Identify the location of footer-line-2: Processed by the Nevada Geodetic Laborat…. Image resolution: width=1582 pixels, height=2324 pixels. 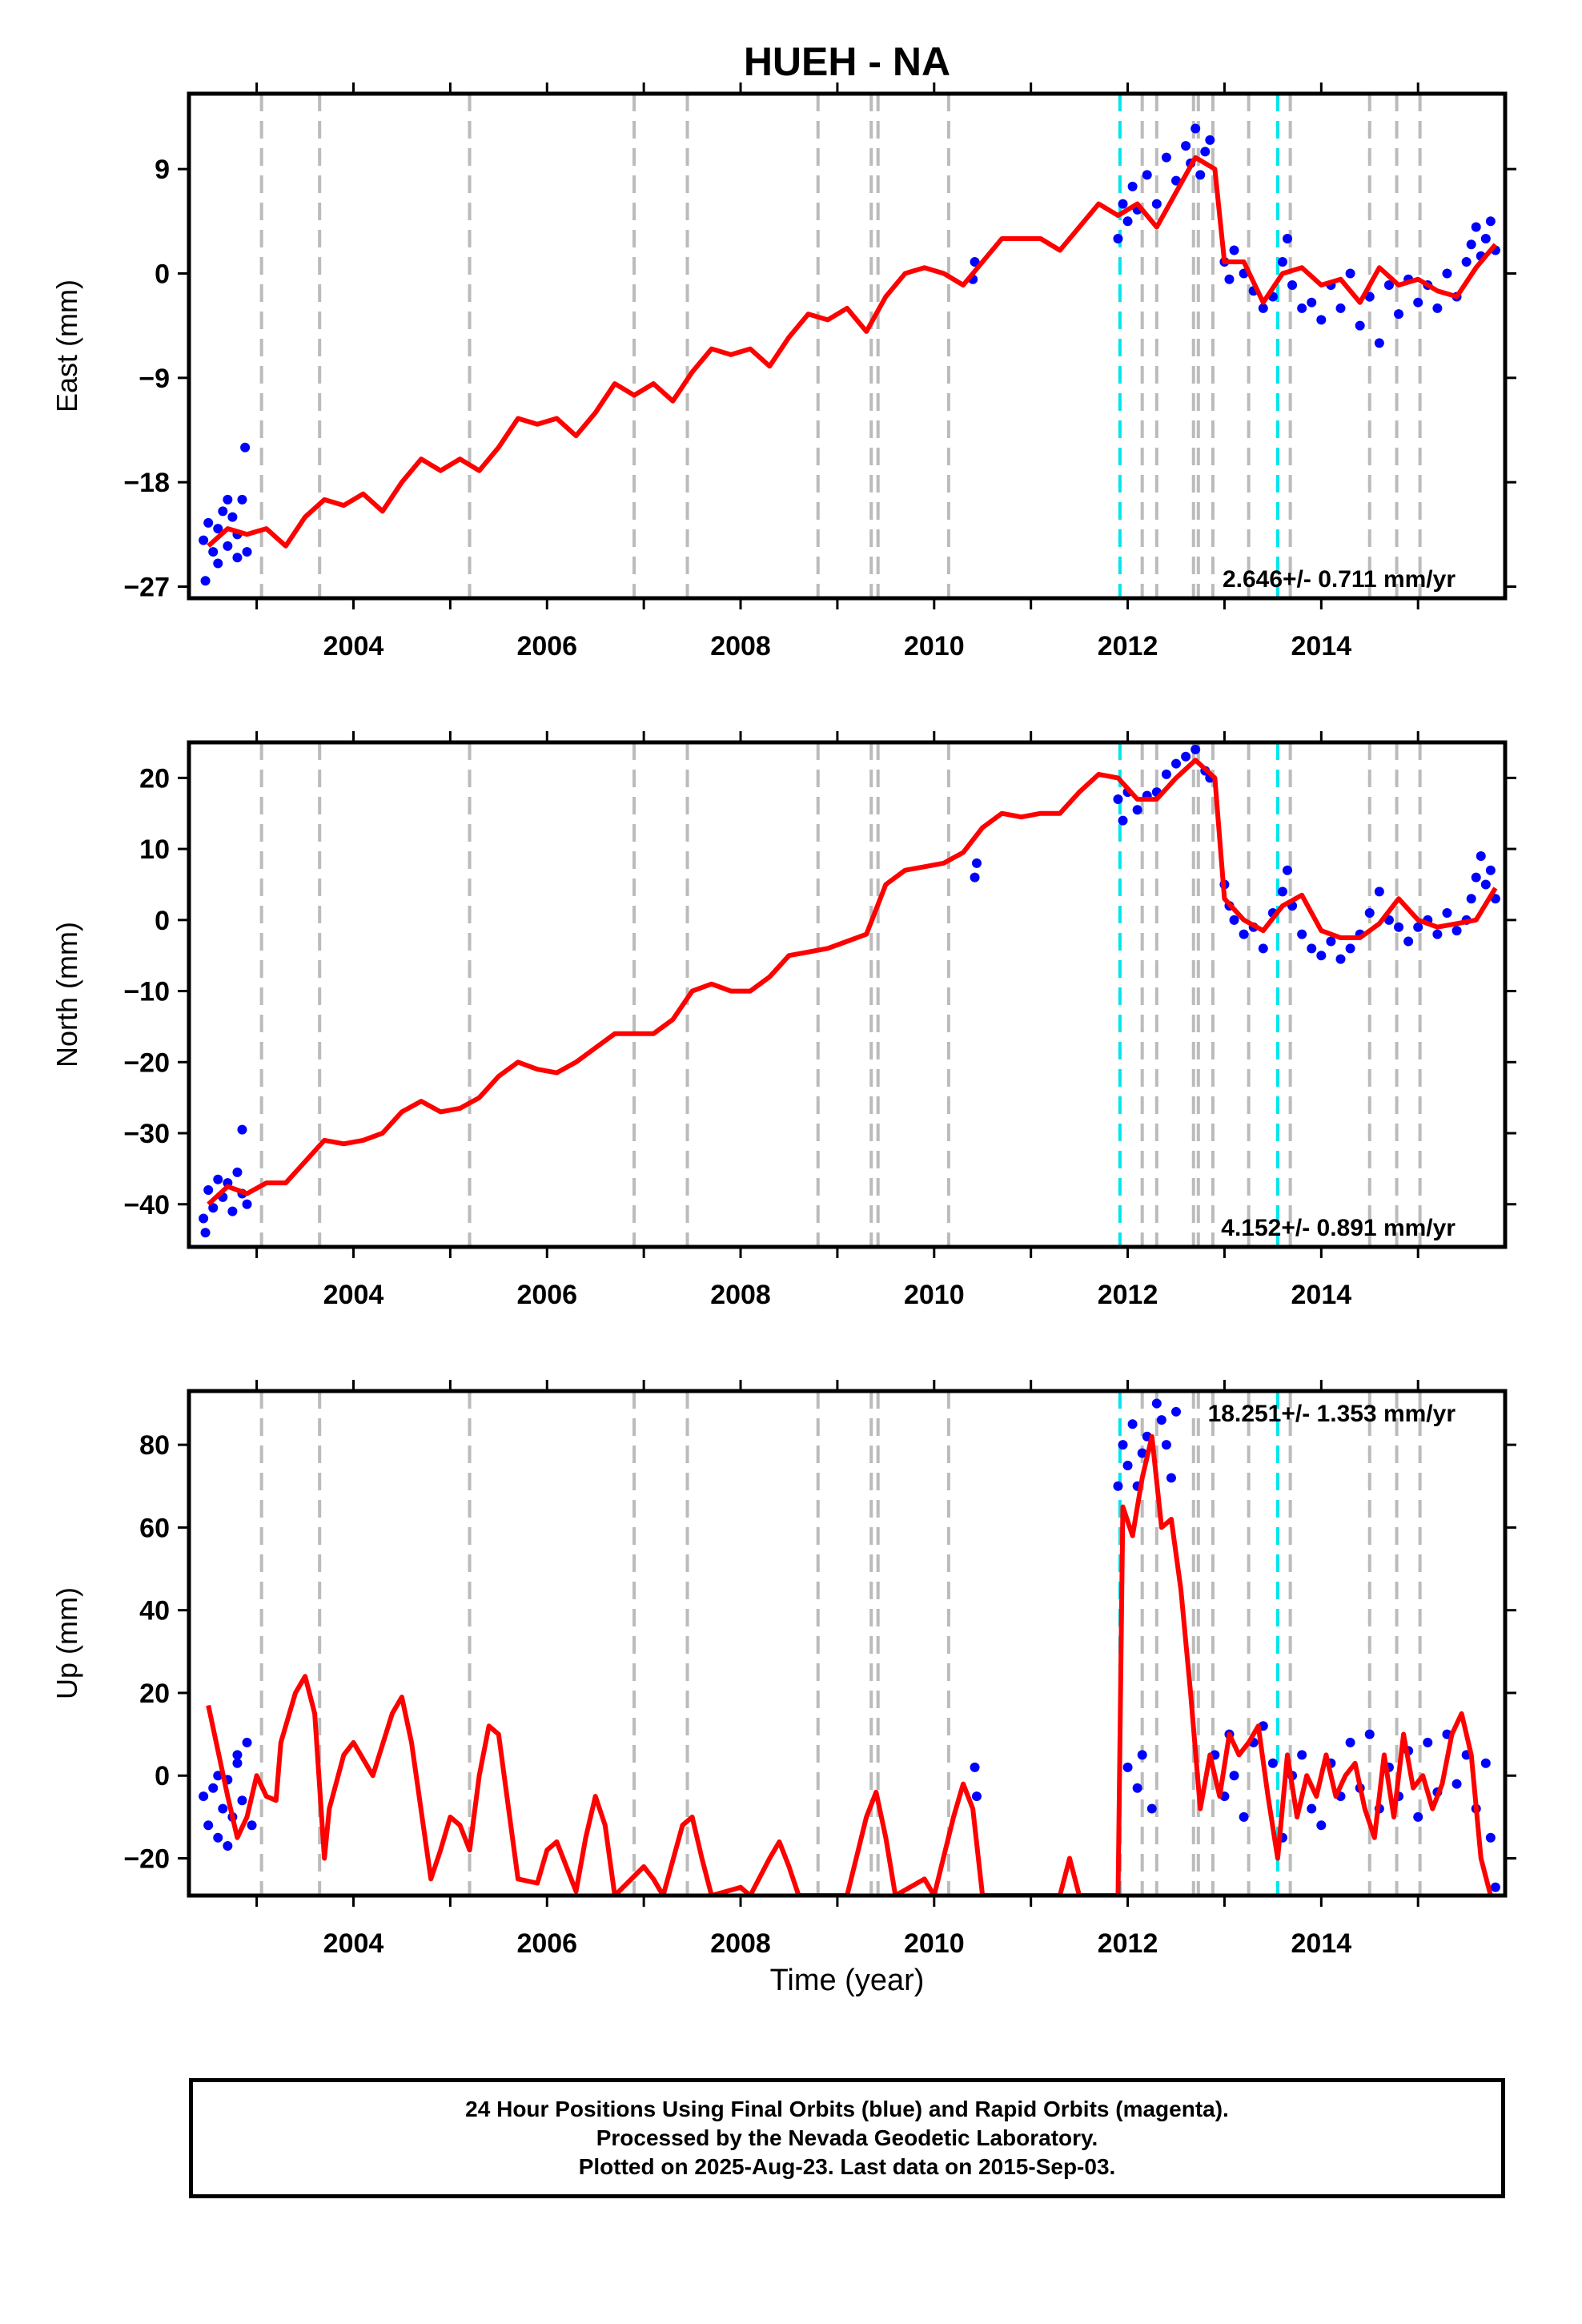
(847, 2137).